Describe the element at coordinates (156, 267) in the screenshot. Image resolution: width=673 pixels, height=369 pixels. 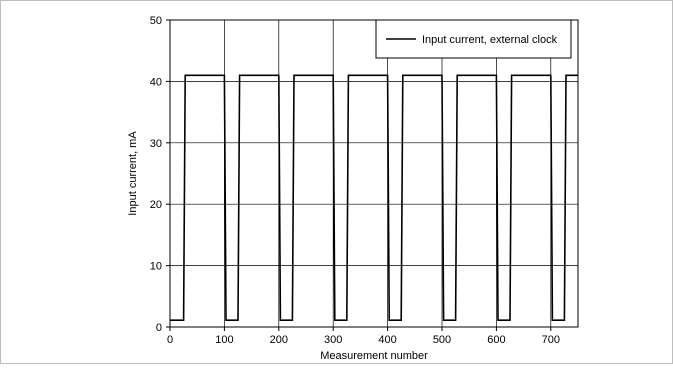
I see `y-tick-label: 10` at that location.